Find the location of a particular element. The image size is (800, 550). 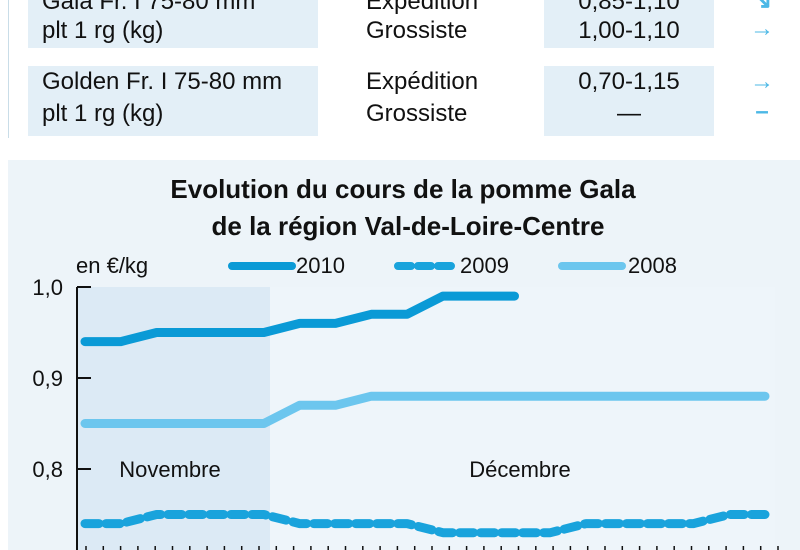

legend-label-2010: 2010 is located at coordinates (320, 265).